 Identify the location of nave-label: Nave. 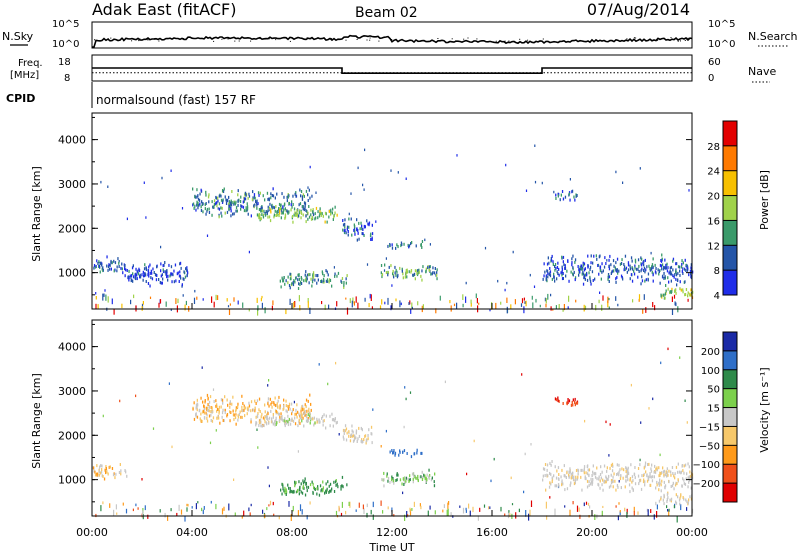
(762, 71).